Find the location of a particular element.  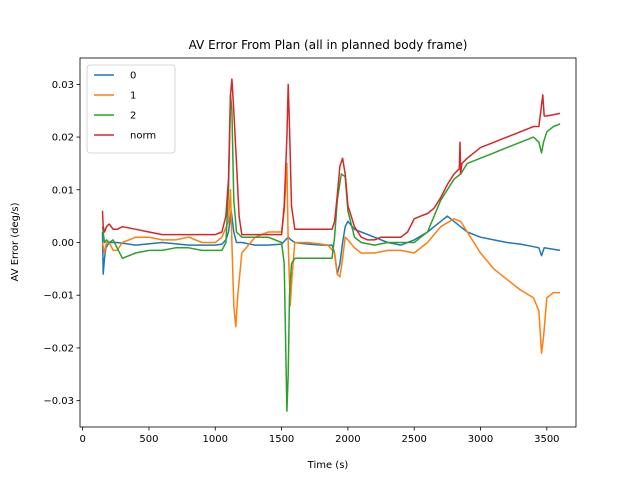

x-tick-label: 0 is located at coordinates (82, 439).